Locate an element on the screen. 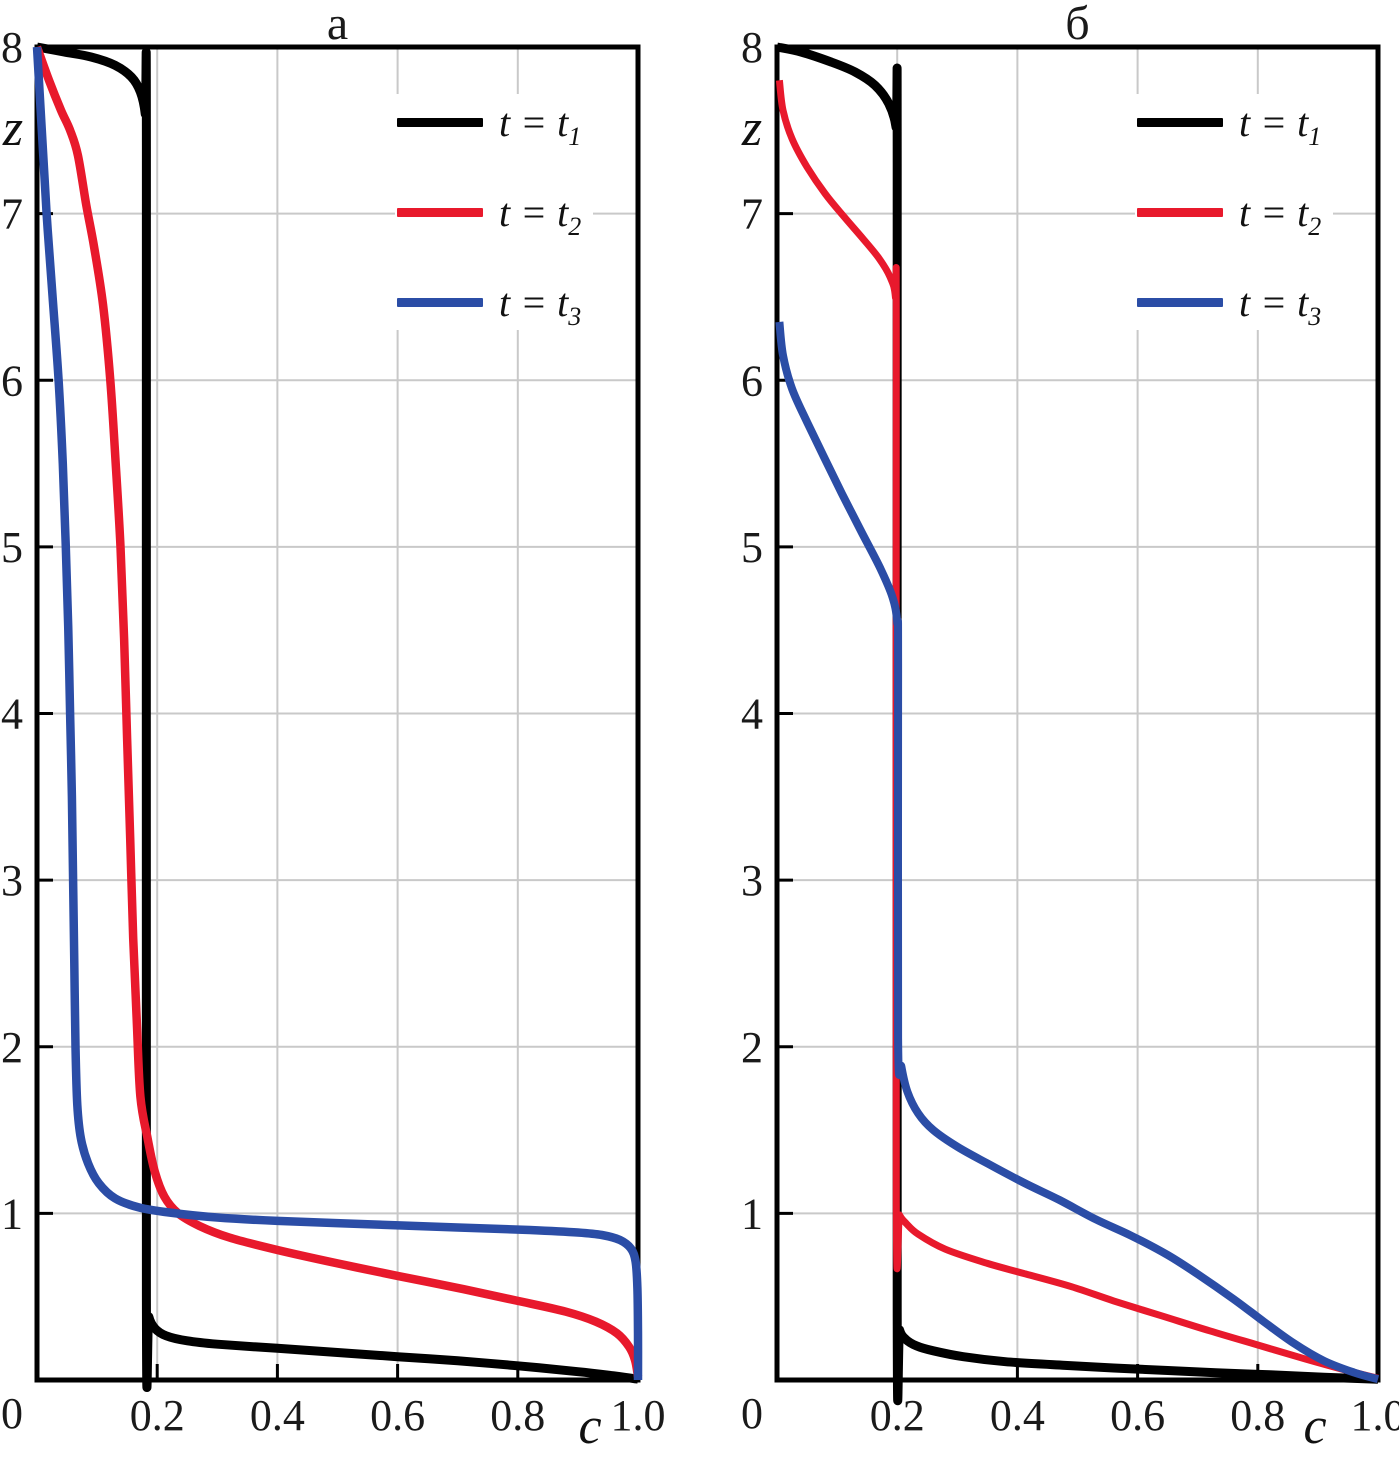 This screenshot has width=1399, height=1457. plot-a-x-axis-label: c is located at coordinates (590, 1426).